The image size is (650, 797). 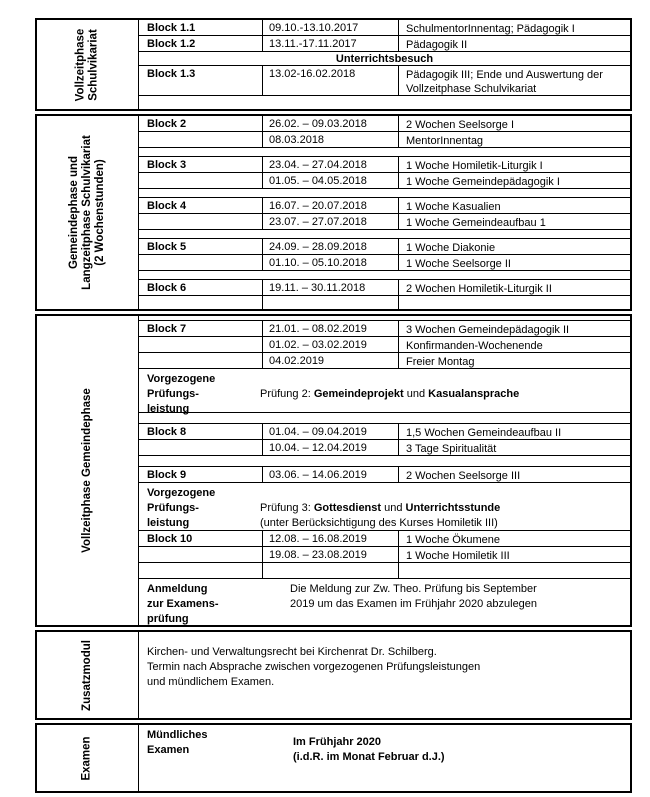 What do you see at coordinates (331, 43) in the screenshot?
I see `date-cell: 13.11.-17.11.2017` at bounding box center [331, 43].